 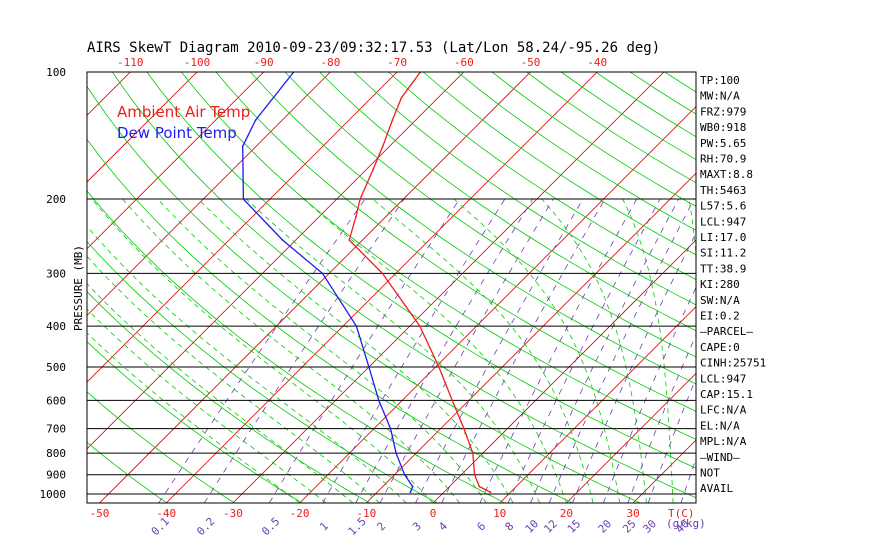 I want to click on mixing-ratio-tick-label: 10, so click(x=532, y=526).